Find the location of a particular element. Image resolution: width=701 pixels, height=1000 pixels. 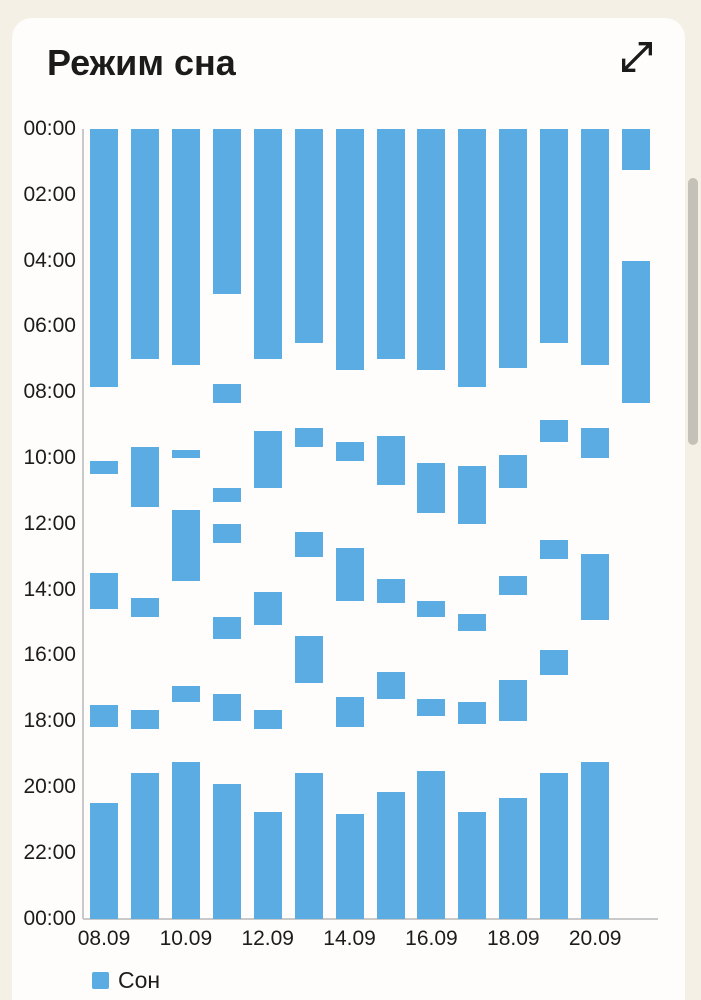

x-axis-line is located at coordinates (370, 919).